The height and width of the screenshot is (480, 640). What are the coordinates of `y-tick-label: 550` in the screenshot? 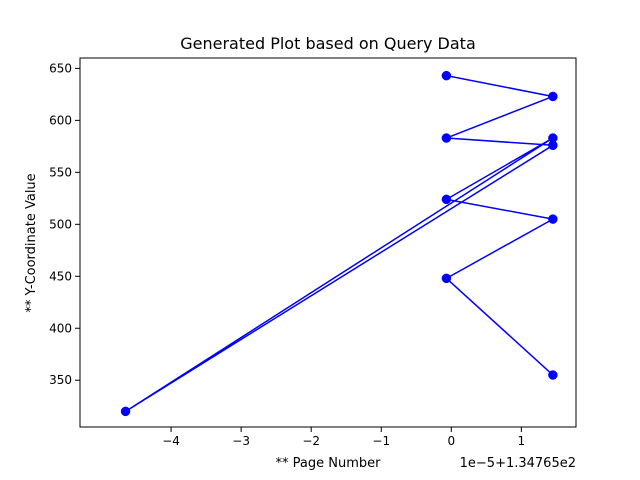 It's located at (60, 172).